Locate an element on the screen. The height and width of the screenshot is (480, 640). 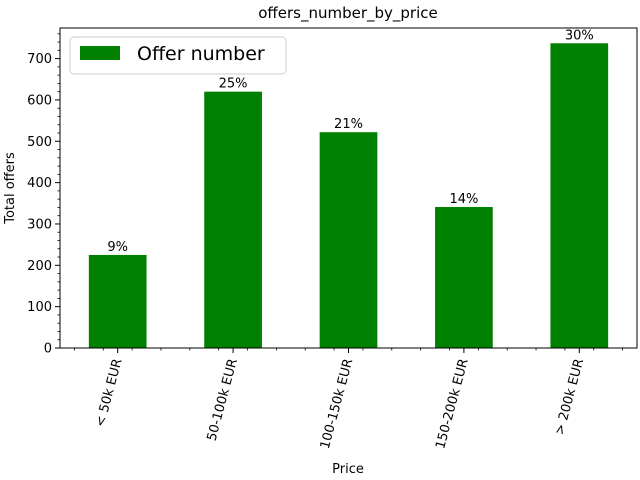
bar-value-label: 30% is located at coordinates (579, 35).